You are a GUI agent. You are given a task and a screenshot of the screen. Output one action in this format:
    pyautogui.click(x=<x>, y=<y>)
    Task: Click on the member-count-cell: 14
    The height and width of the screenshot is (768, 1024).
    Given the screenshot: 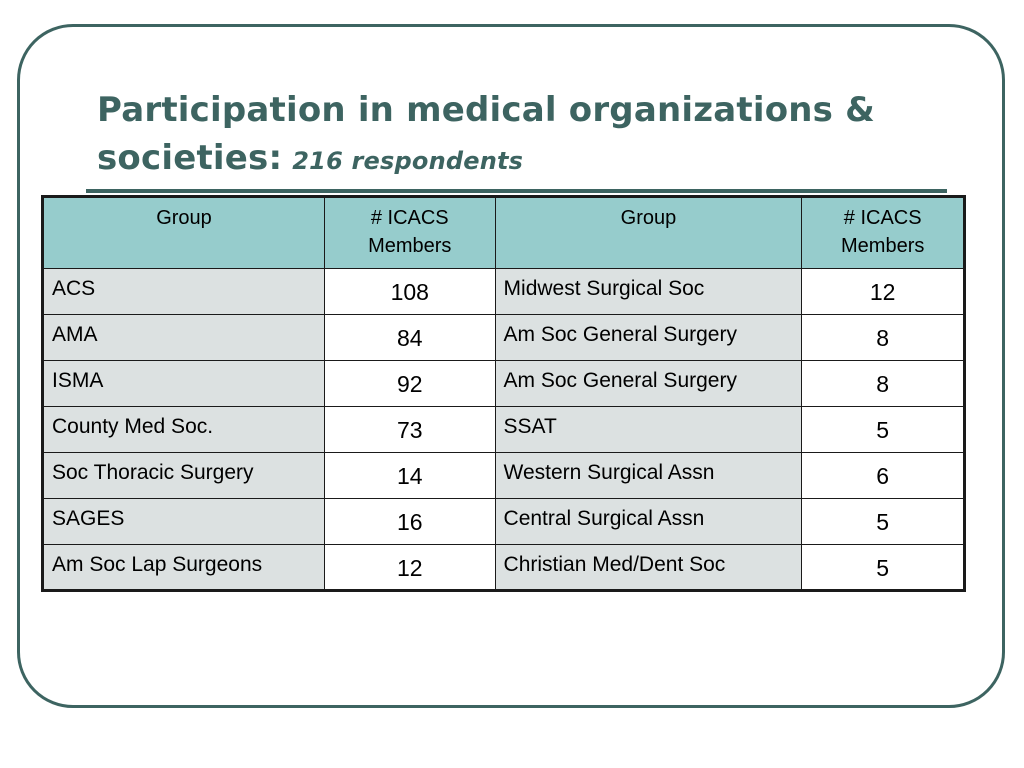 What is the action you would take?
    pyautogui.click(x=409, y=475)
    